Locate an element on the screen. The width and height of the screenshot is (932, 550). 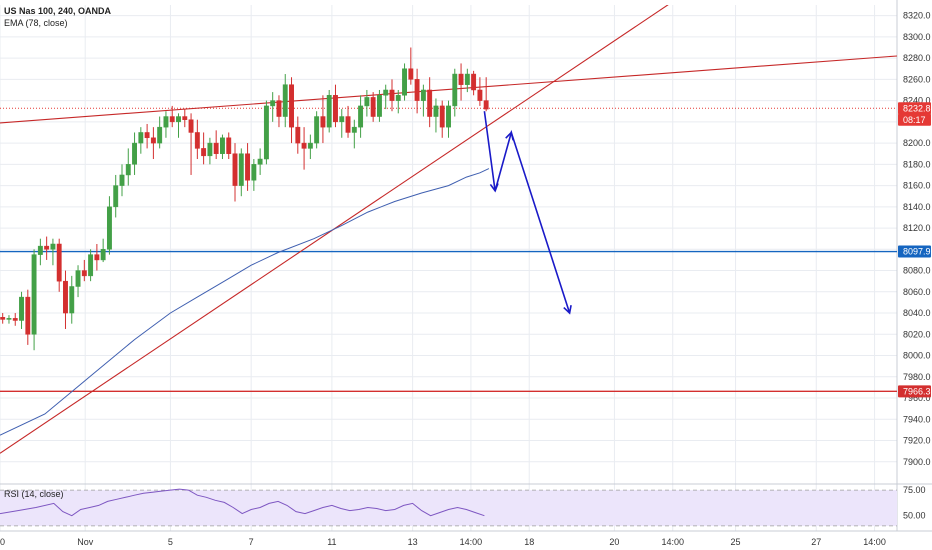
x-tick-label: 0 is located at coordinates (2, 542).